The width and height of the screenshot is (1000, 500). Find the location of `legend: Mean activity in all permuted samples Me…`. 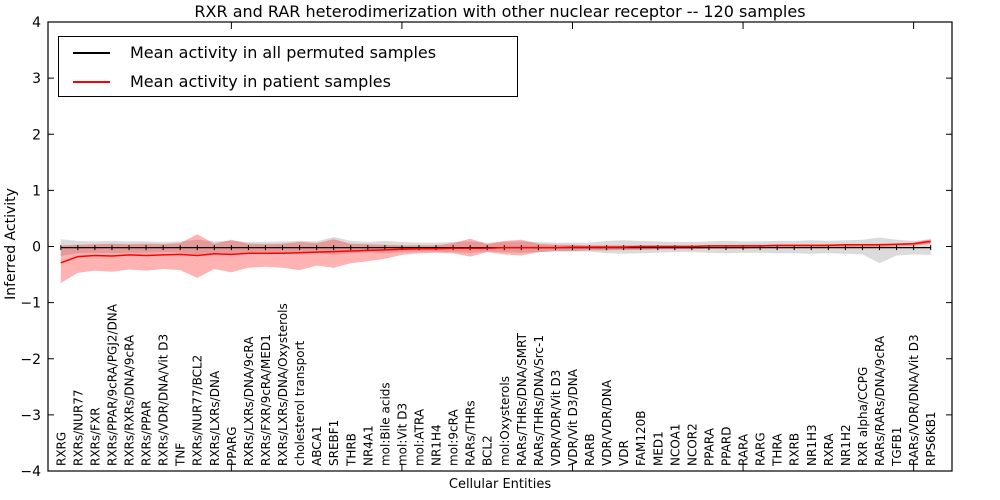

legend: Mean activity in all permuted samples Me… is located at coordinates (288, 66).